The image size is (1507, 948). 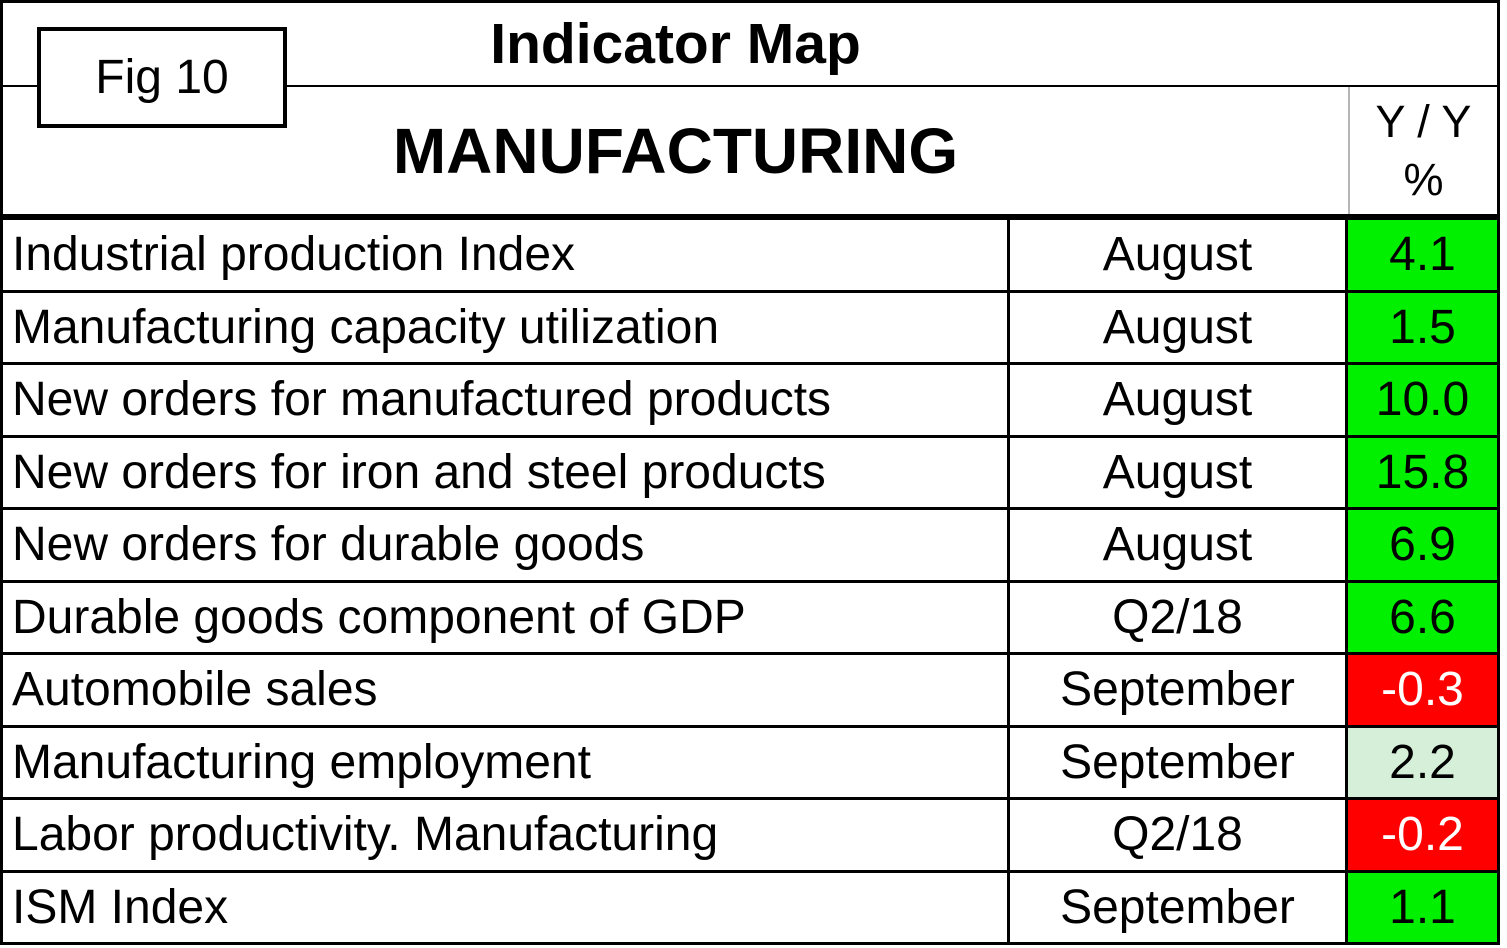 I want to click on table-row: Manufacturing employment September 2.2, so click(x=750, y=760).